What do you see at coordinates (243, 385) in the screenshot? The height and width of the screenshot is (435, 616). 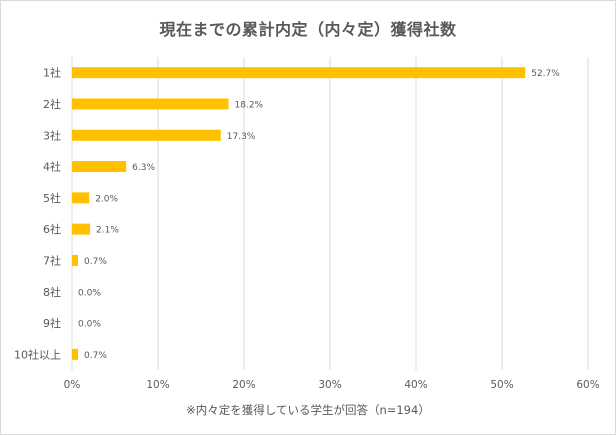 I see `x-tick-label: 20%` at bounding box center [243, 385].